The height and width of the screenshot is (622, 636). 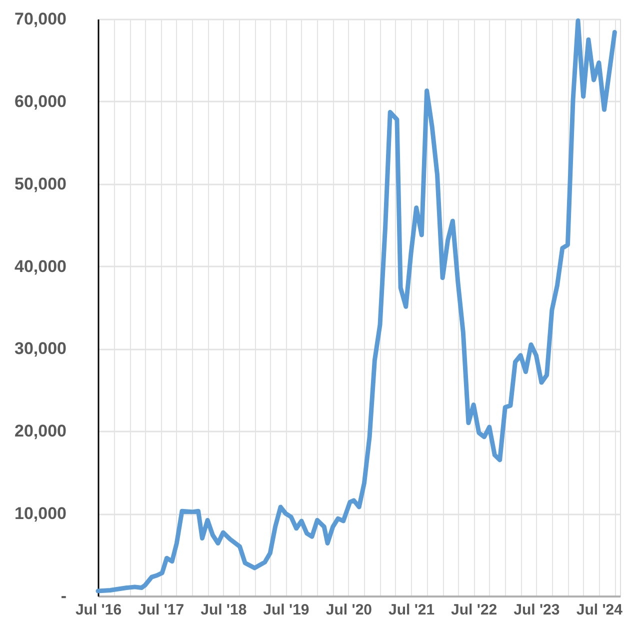 I want to click on x-tick-label: Jul '22, so click(x=474, y=610).